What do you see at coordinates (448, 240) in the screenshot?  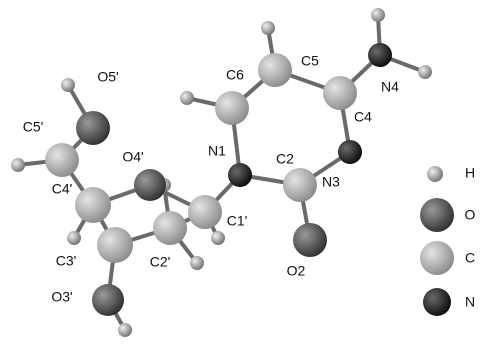 I see `legend: H O C N` at bounding box center [448, 240].